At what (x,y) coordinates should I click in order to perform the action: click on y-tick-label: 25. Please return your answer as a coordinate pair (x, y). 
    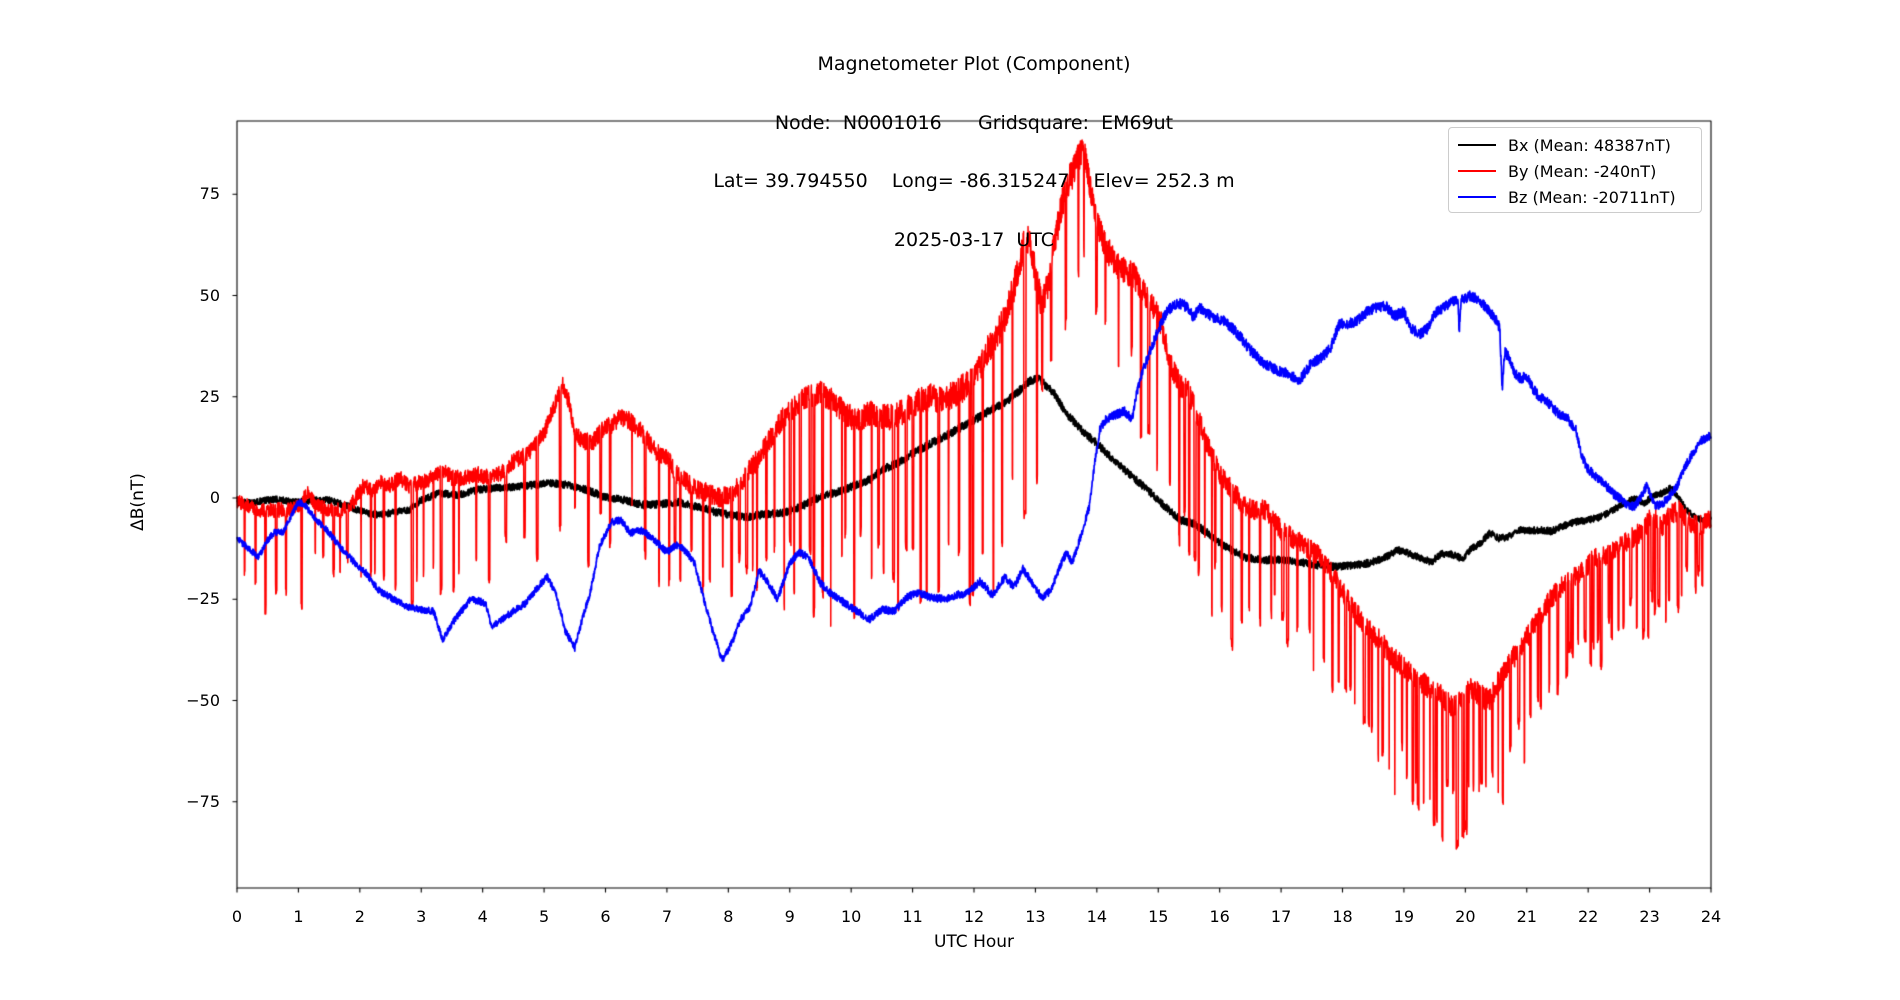
    Looking at the image, I should click on (209, 396).